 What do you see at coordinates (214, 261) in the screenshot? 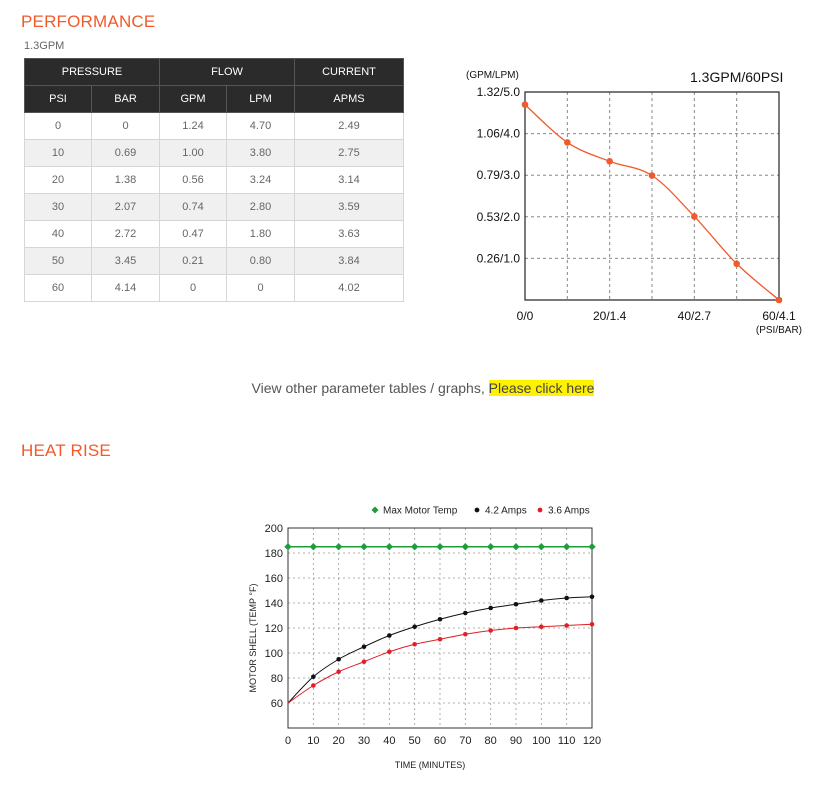
I see `table-row: 50 3.45 0.21 0.80 3.84` at bounding box center [214, 261].